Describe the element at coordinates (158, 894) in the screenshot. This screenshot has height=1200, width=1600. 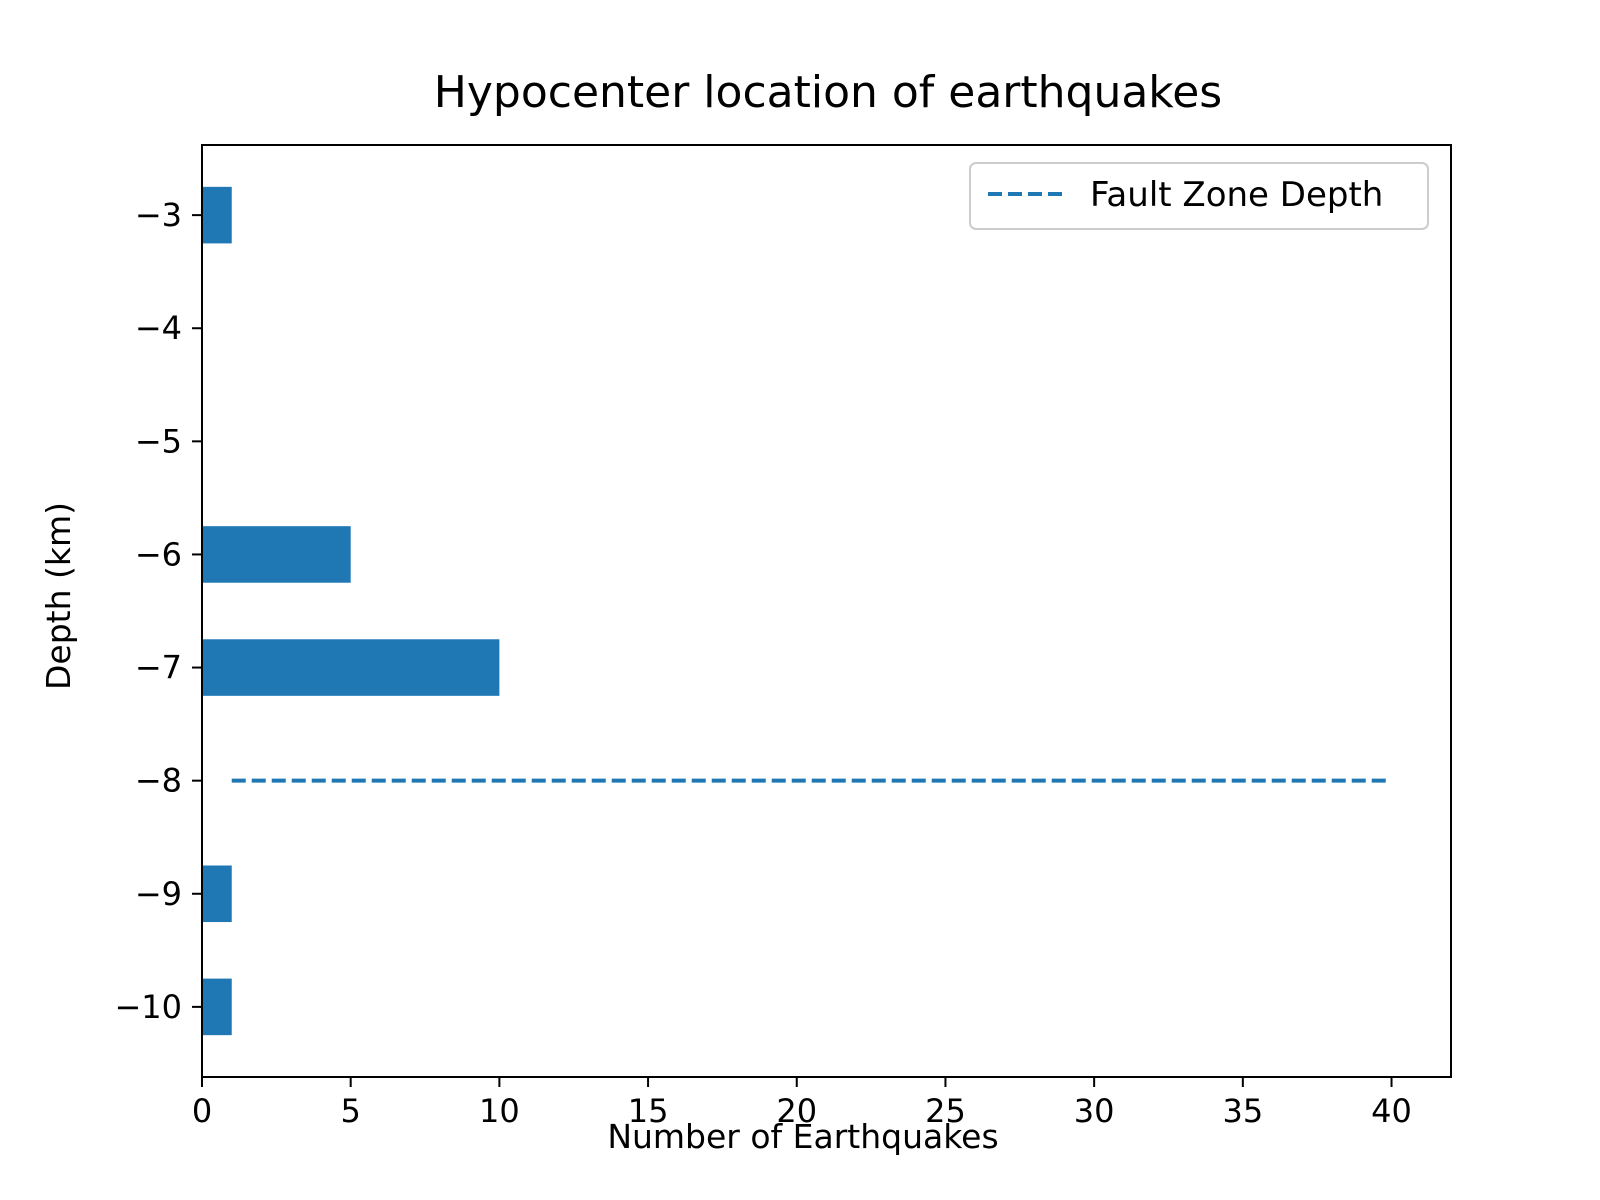
I see `y-tick-label: −9` at that location.